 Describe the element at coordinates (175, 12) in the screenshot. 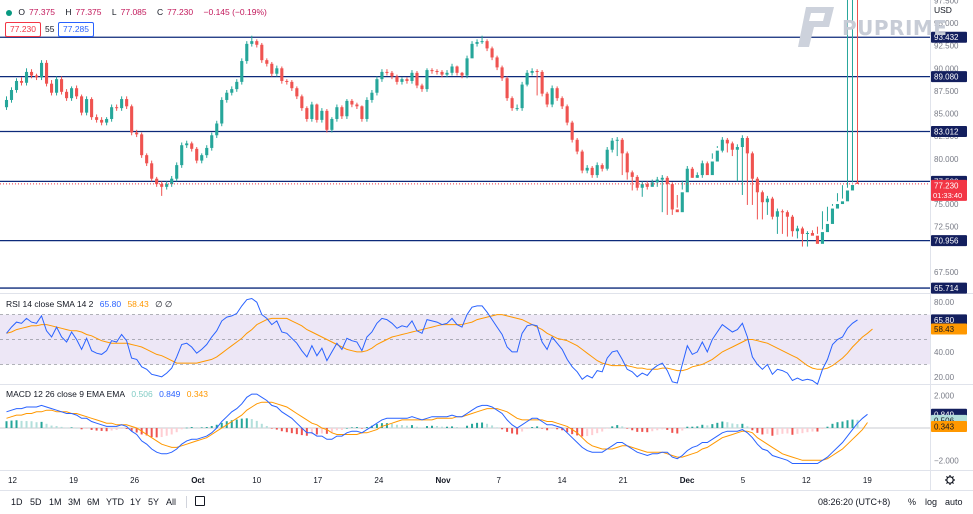

I see `ohlc-close: C 77.230` at that location.